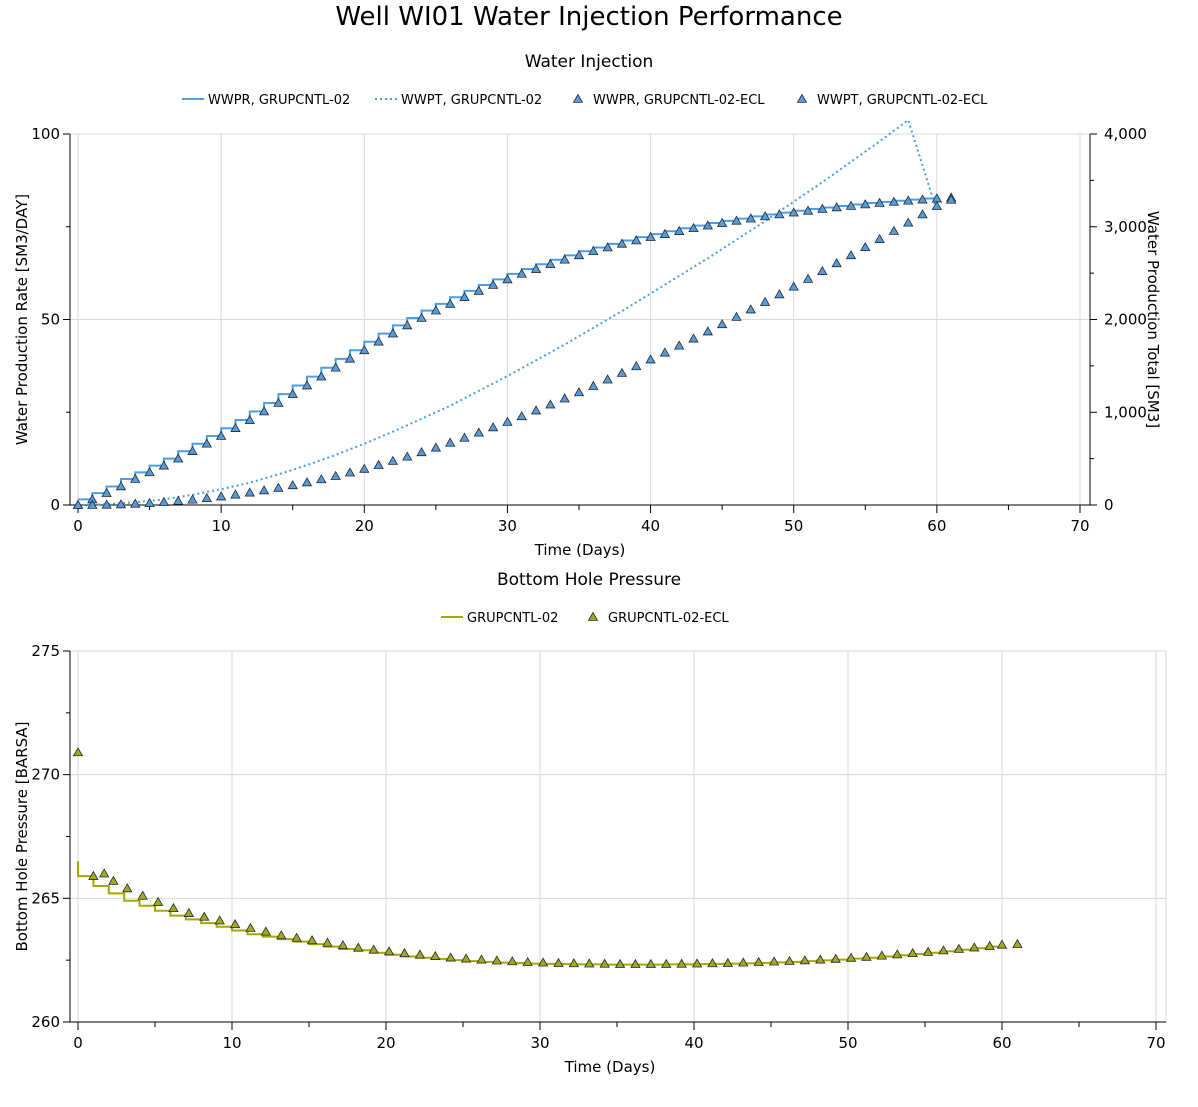 The image size is (1198, 1107). Describe the element at coordinates (902, 100) in the screenshot. I see `chart1-legend-label: WWPT, GRUPCNTL-02-ECL` at that location.